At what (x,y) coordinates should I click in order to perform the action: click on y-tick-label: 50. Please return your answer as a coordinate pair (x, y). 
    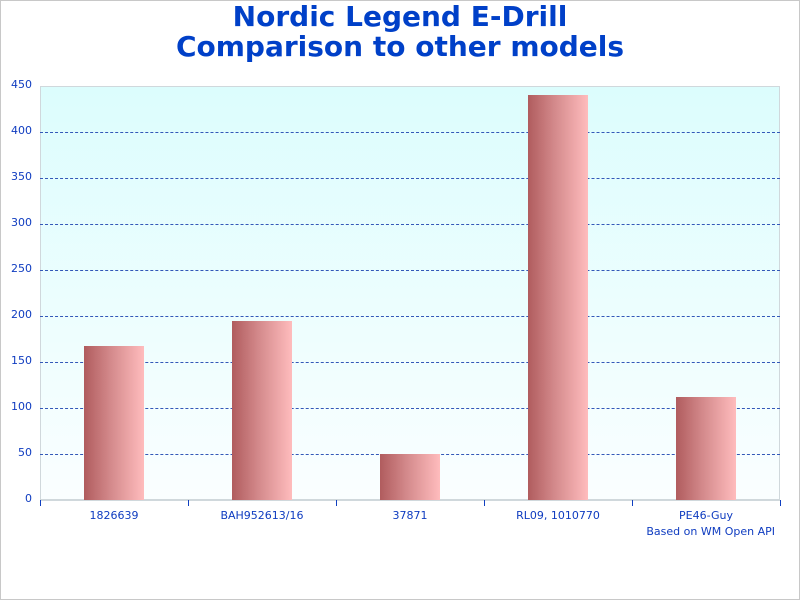
    Looking at the image, I should click on (25, 452).